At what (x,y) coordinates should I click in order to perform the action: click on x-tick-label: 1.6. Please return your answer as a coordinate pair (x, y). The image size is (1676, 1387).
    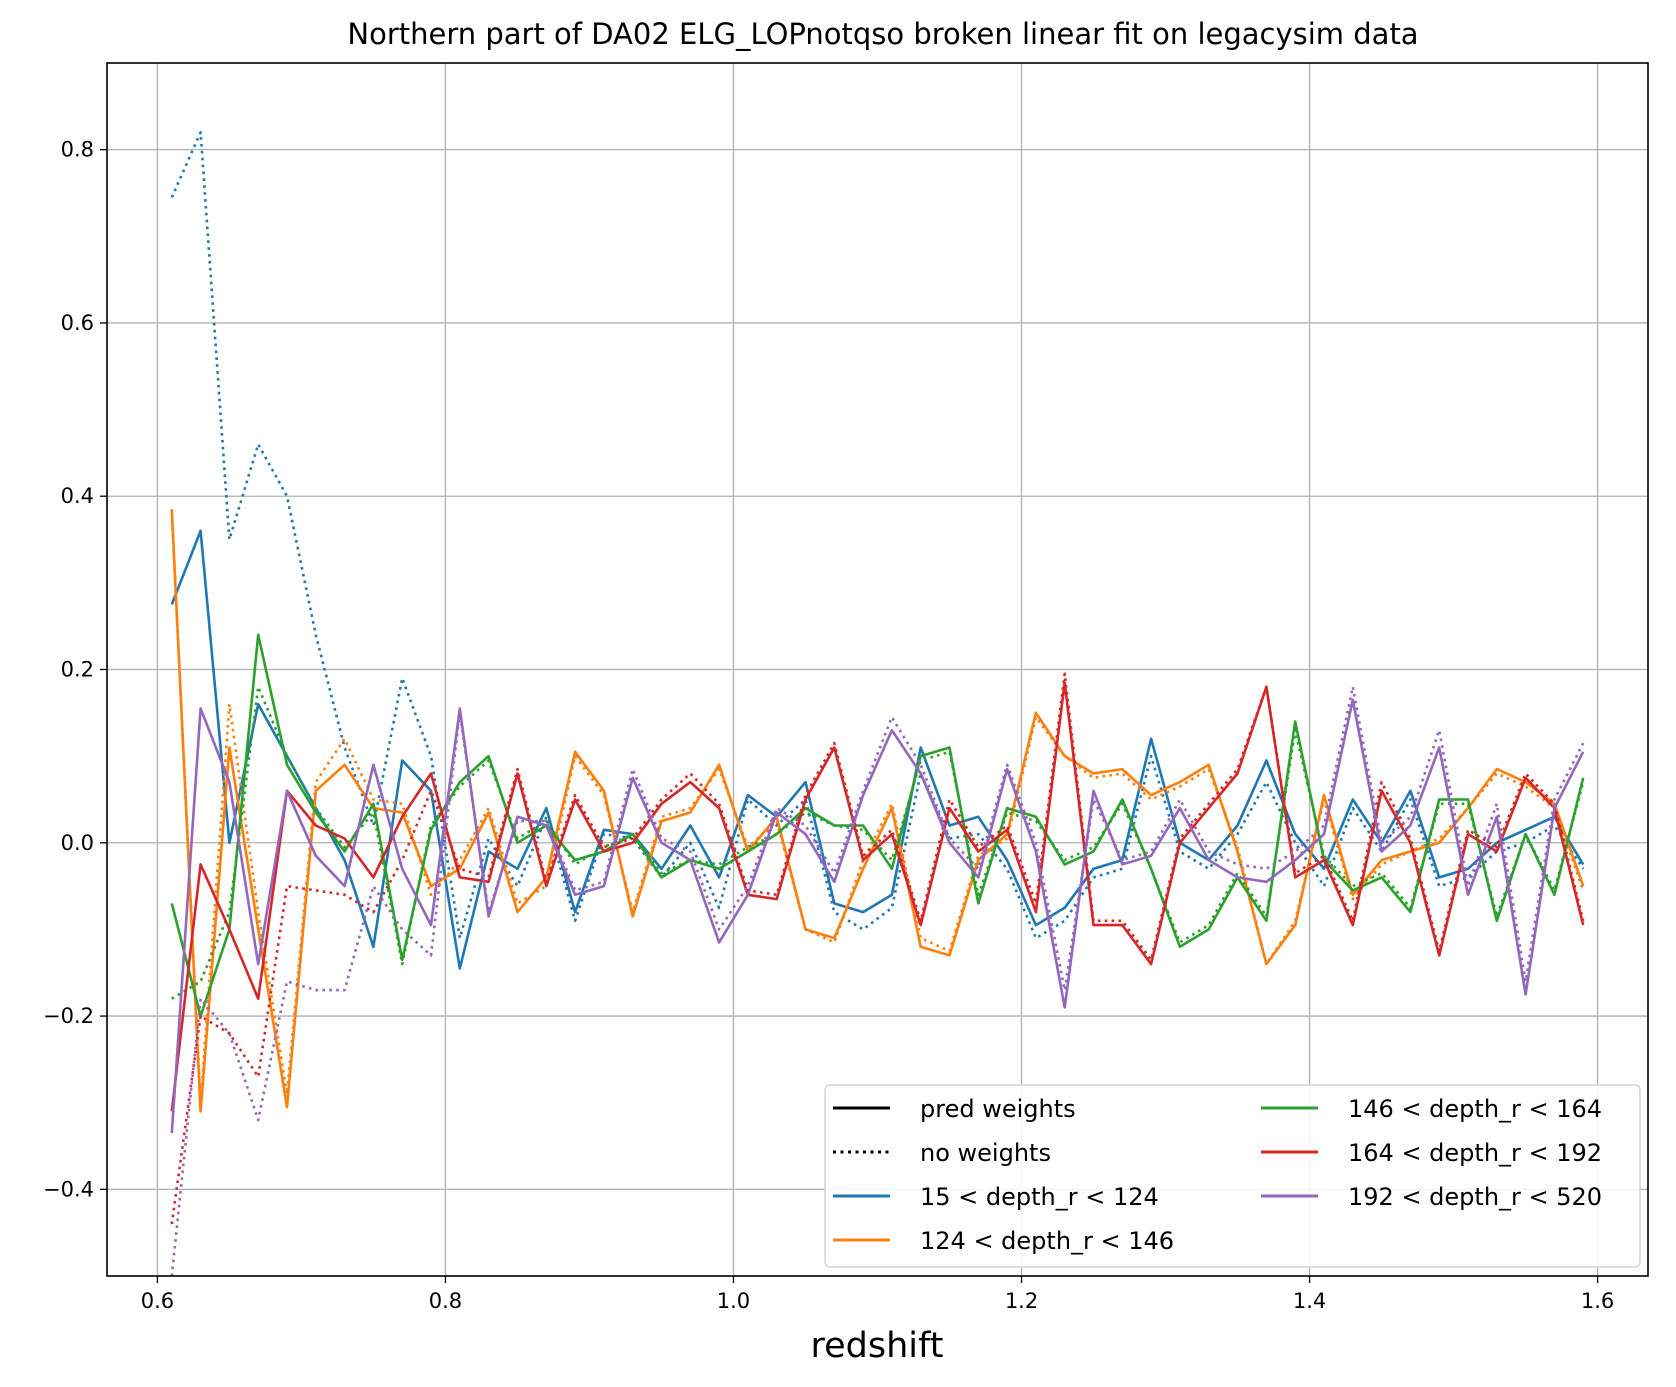
    Looking at the image, I should click on (1597, 1301).